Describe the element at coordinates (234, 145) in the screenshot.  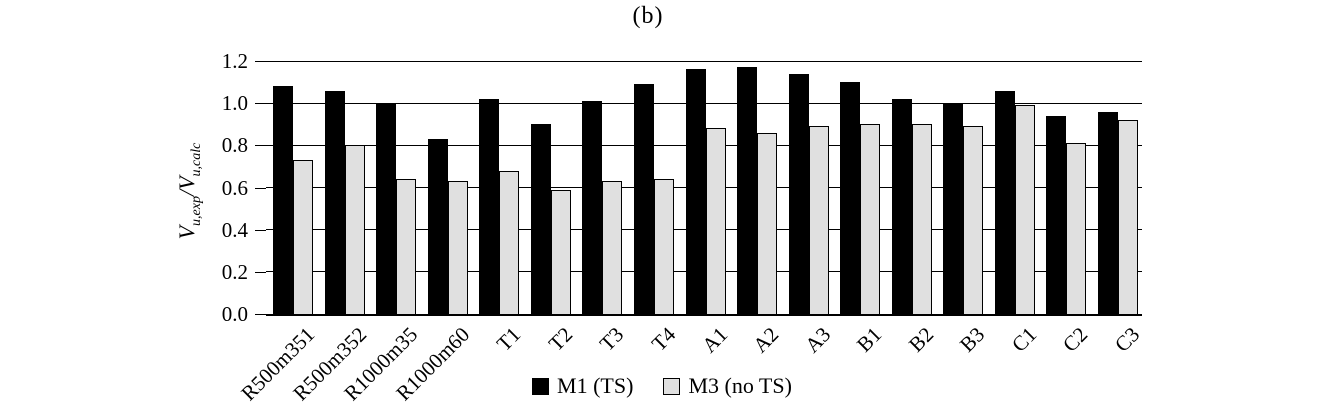
I see `y-tick-label-0.8: 0.8` at that location.